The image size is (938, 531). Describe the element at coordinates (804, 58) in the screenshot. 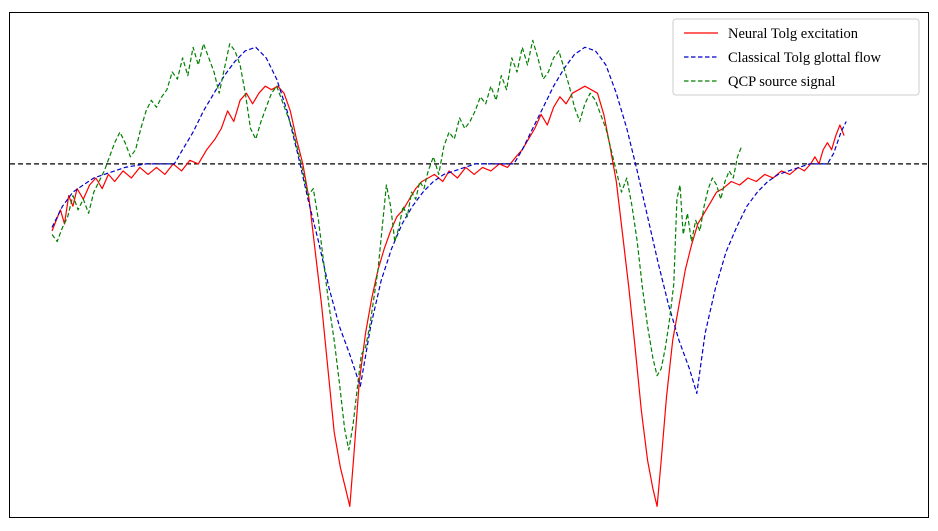

I see `legend-entry-classical: Classical Tolg glottal flow` at that location.